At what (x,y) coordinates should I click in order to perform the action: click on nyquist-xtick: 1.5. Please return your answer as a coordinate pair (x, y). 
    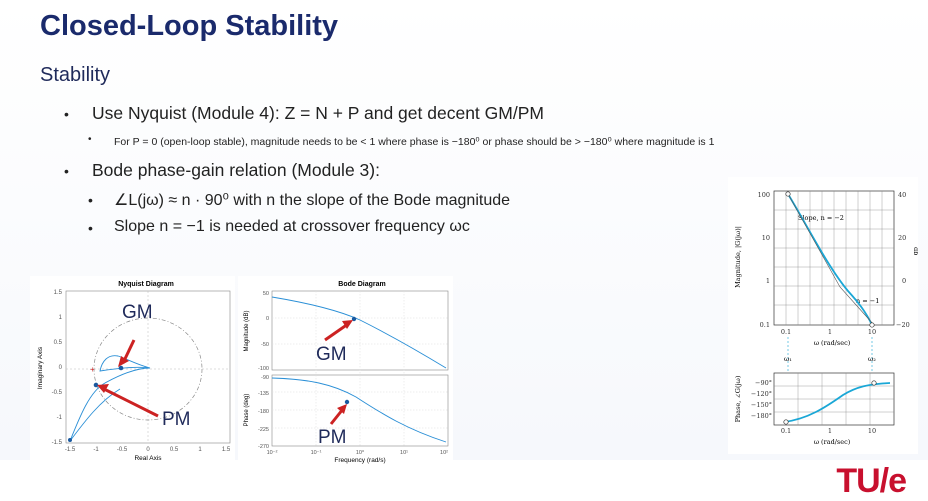
    Looking at the image, I should click on (226, 450).